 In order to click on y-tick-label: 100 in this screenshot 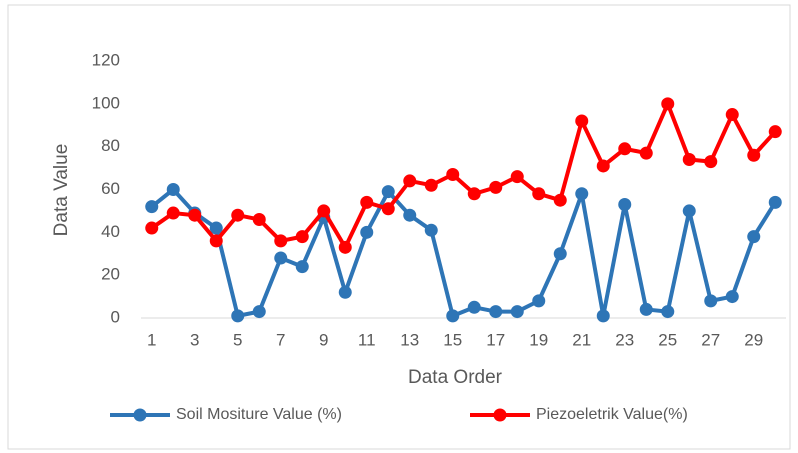, I will do `click(106, 102)`.